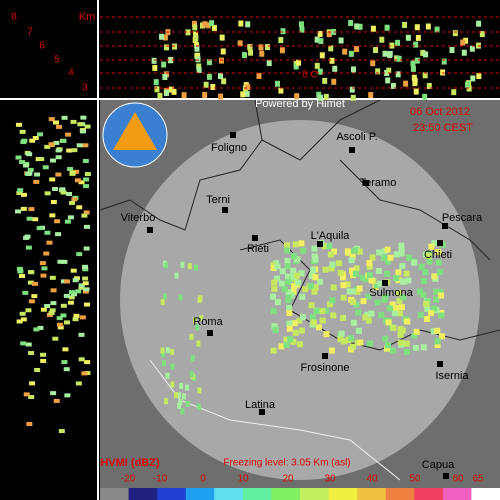 The width and height of the screenshot is (500, 500). What do you see at coordinates (331, 236) in the screenshot?
I see `city-label: L'Aquila` at bounding box center [331, 236].